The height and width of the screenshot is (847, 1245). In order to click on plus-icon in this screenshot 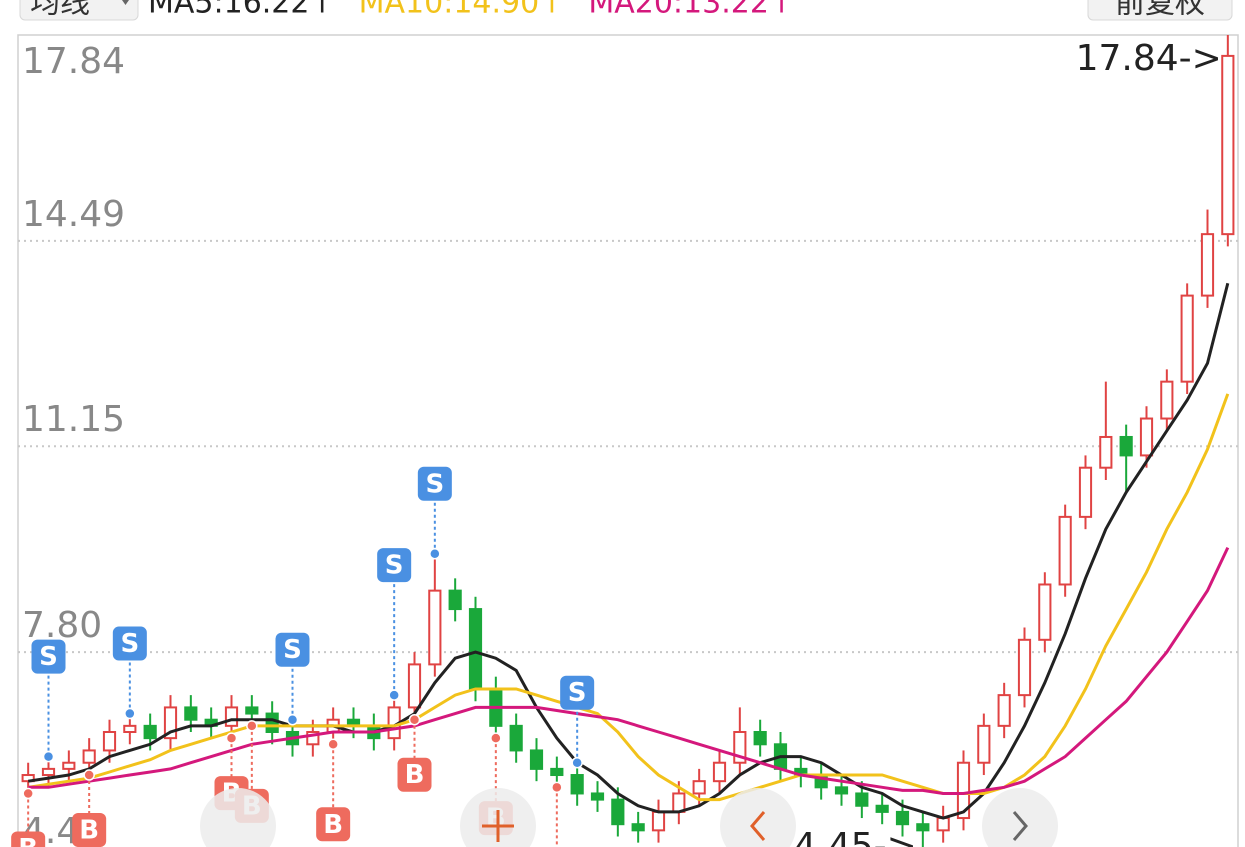, I will do `click(498, 826)`.